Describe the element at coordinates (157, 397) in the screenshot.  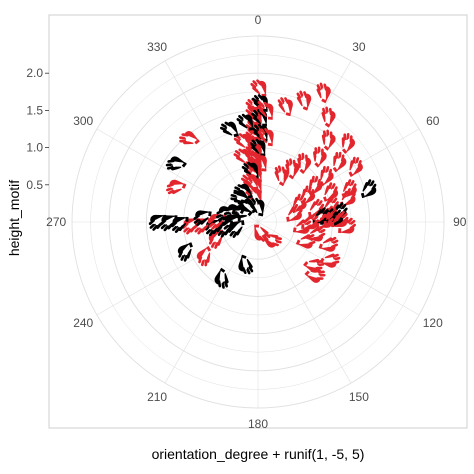
I see `theta-tick-label: 210` at that location.